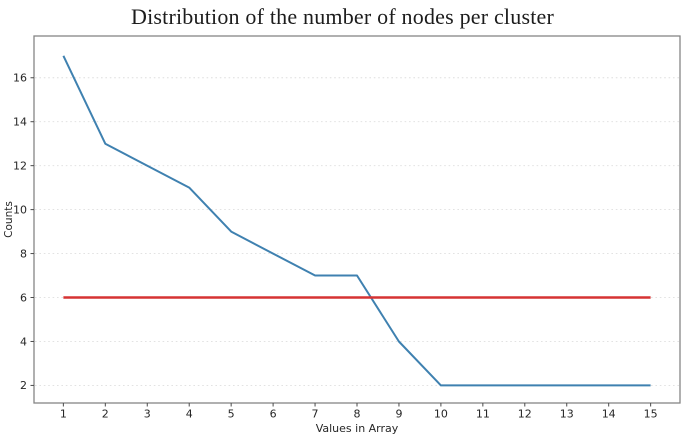  Describe the element at coordinates (147, 414) in the screenshot. I see `x-tick-label-3: 3` at that location.